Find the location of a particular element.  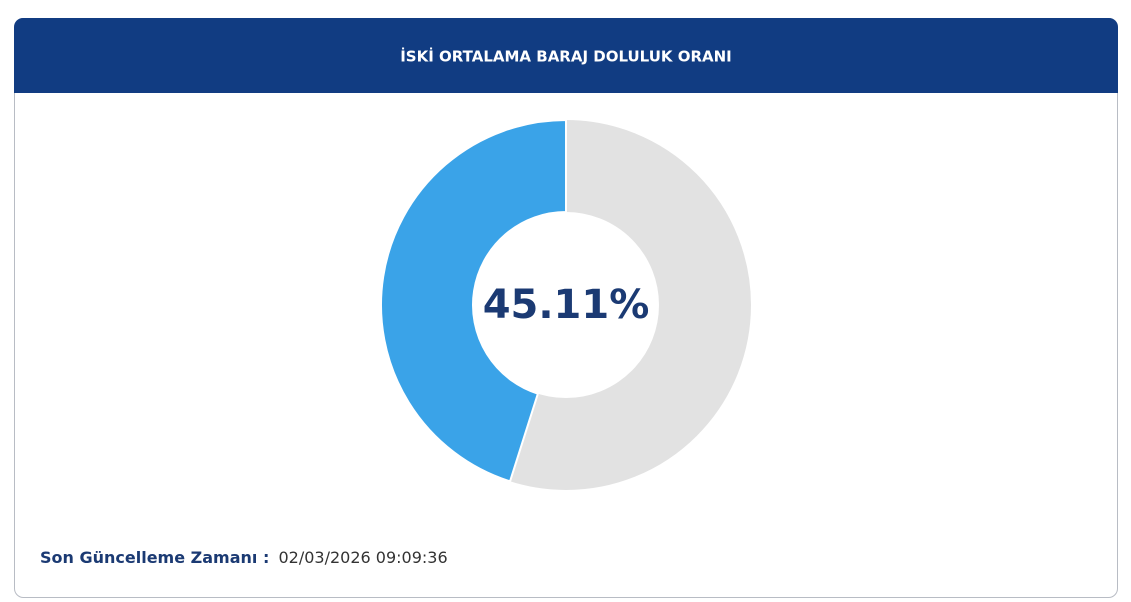

donut-segment is located at coordinates (473, 300).